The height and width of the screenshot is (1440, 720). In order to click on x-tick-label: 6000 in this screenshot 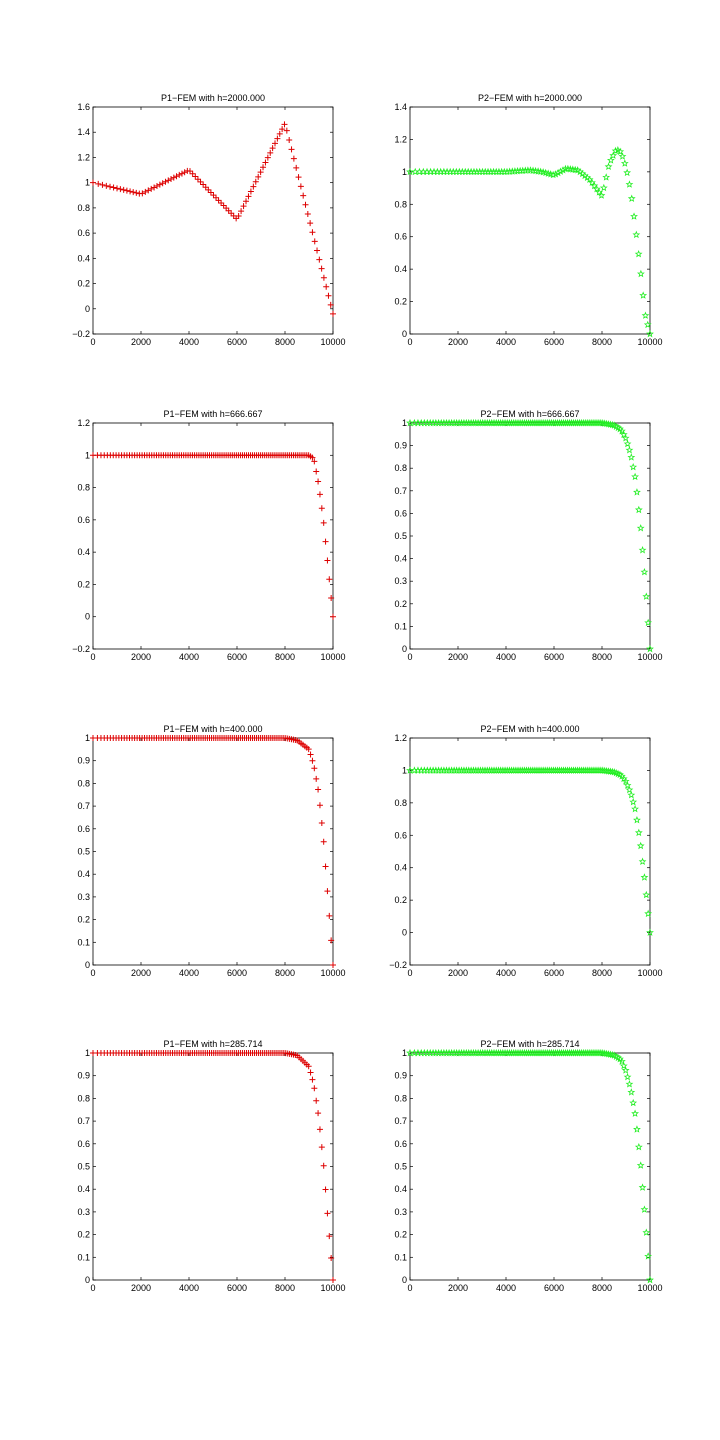, I will do `click(554, 973)`.